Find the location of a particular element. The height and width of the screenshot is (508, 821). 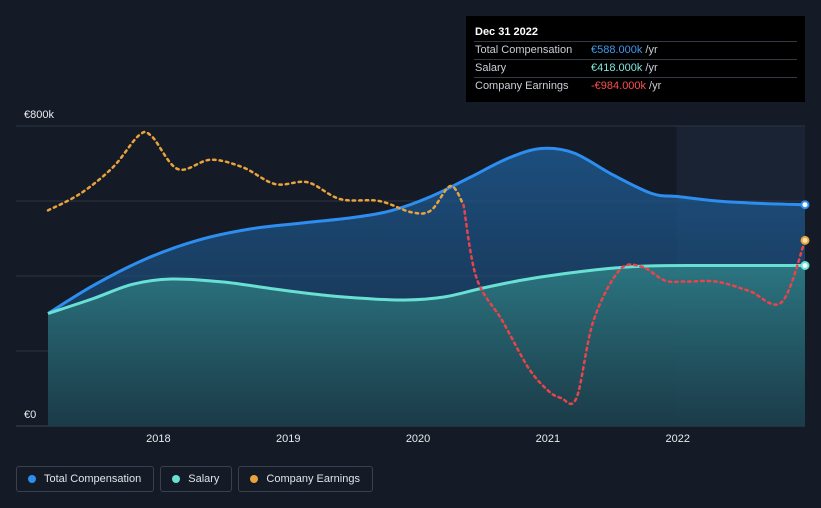

salary-end-point is located at coordinates (805, 265).